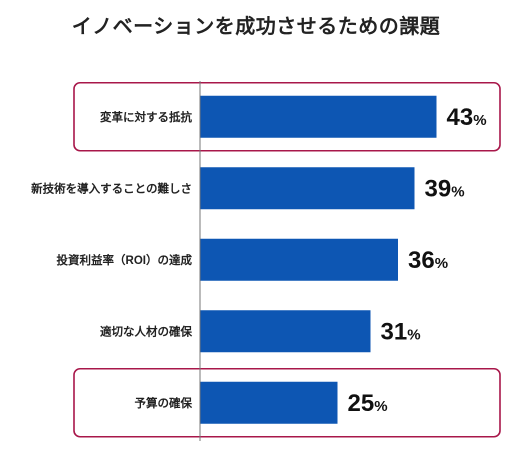  Describe the element at coordinates (146, 331) in the screenshot. I see `category-label: 適切な人材の確保` at that location.